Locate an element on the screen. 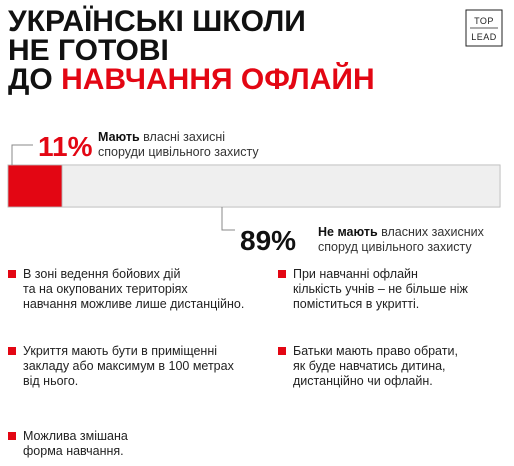 This screenshot has width=514, height=466. note-line: поміститься в укритті. is located at coordinates (356, 304).